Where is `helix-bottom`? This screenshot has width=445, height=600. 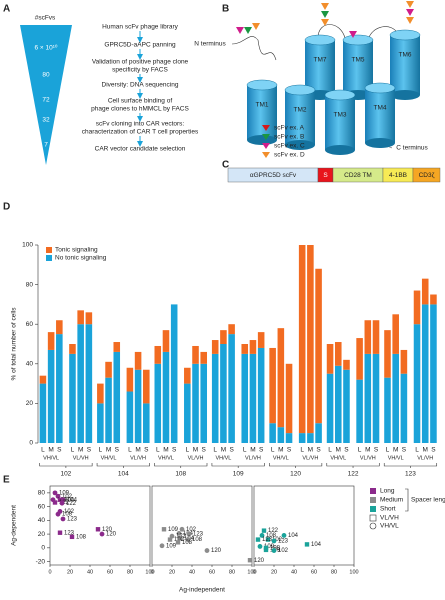
helix-bottom is located at coordinates (405, 95).